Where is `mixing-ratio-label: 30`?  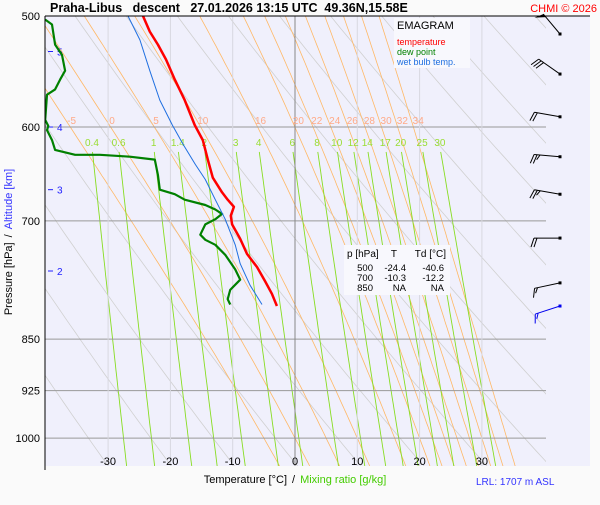 mixing-ratio-label: 30 is located at coordinates (440, 143).